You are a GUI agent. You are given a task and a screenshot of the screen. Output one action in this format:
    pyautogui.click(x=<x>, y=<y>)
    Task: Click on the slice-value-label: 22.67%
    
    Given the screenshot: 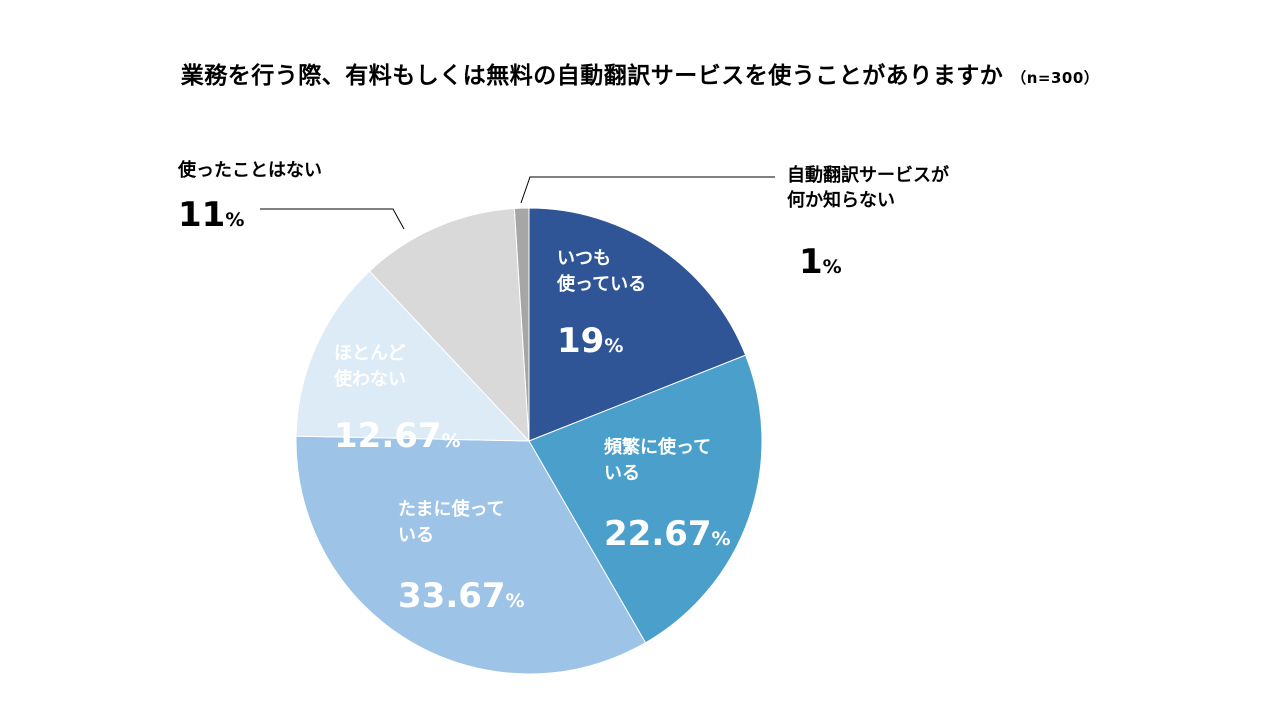 What is the action you would take?
    pyautogui.click(x=667, y=534)
    